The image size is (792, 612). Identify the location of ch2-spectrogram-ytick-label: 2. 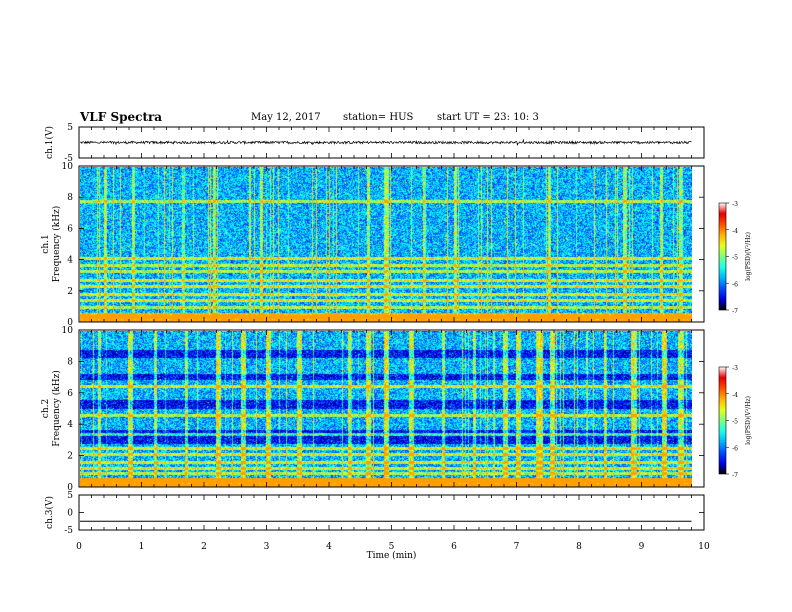
(70, 457).